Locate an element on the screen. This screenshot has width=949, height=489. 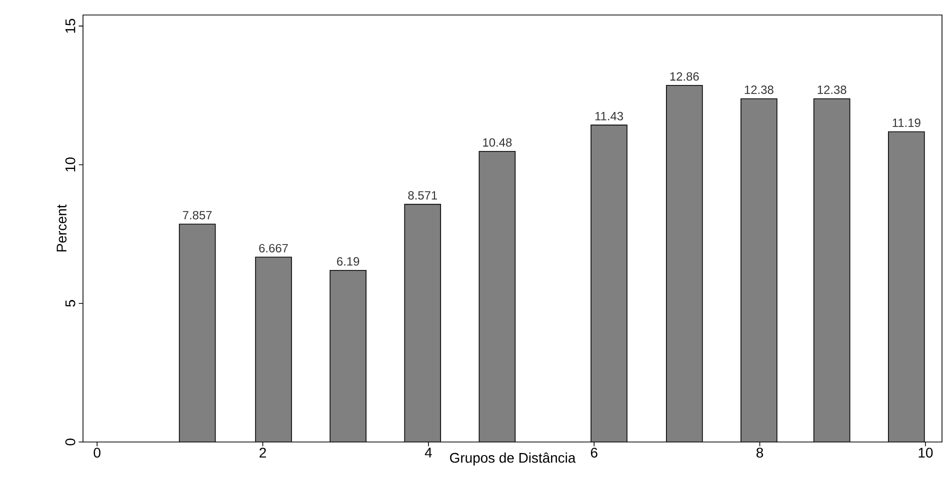
data-label: 11.19 is located at coordinates (906, 122).